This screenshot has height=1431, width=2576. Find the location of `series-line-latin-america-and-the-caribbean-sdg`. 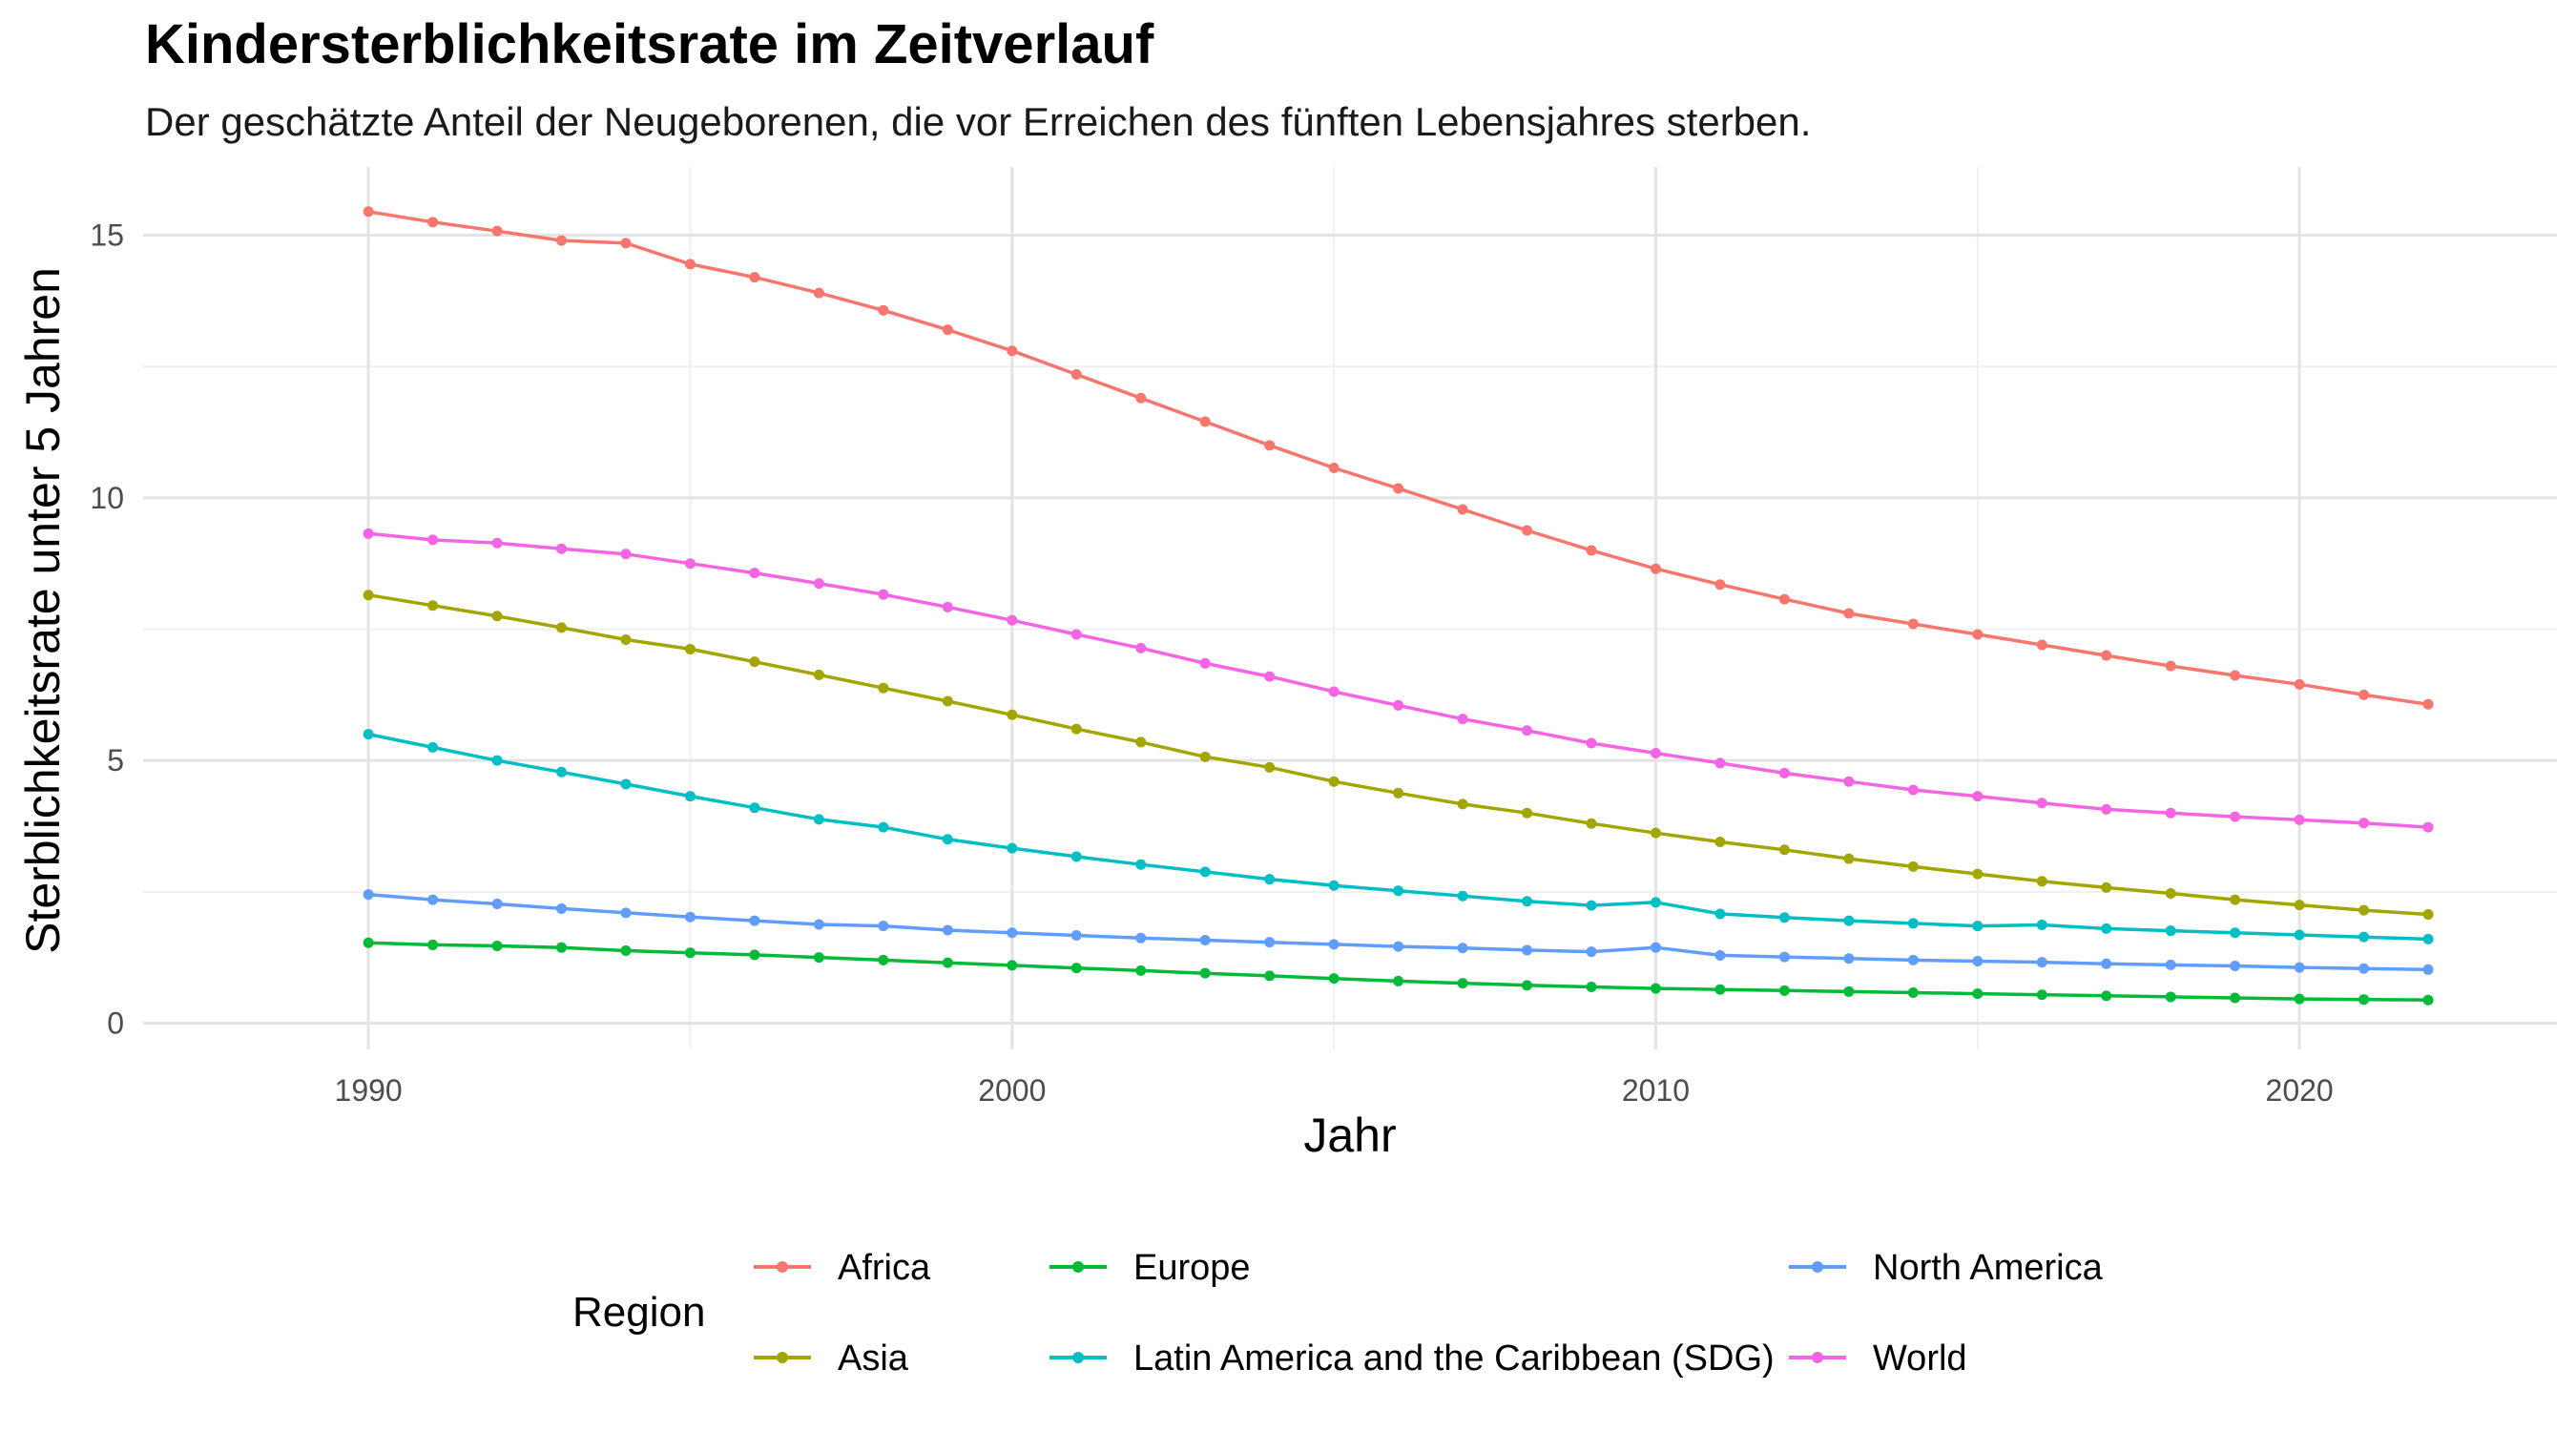

series-line-latin-america-and-the-caribbean-sdg is located at coordinates (1398, 837).